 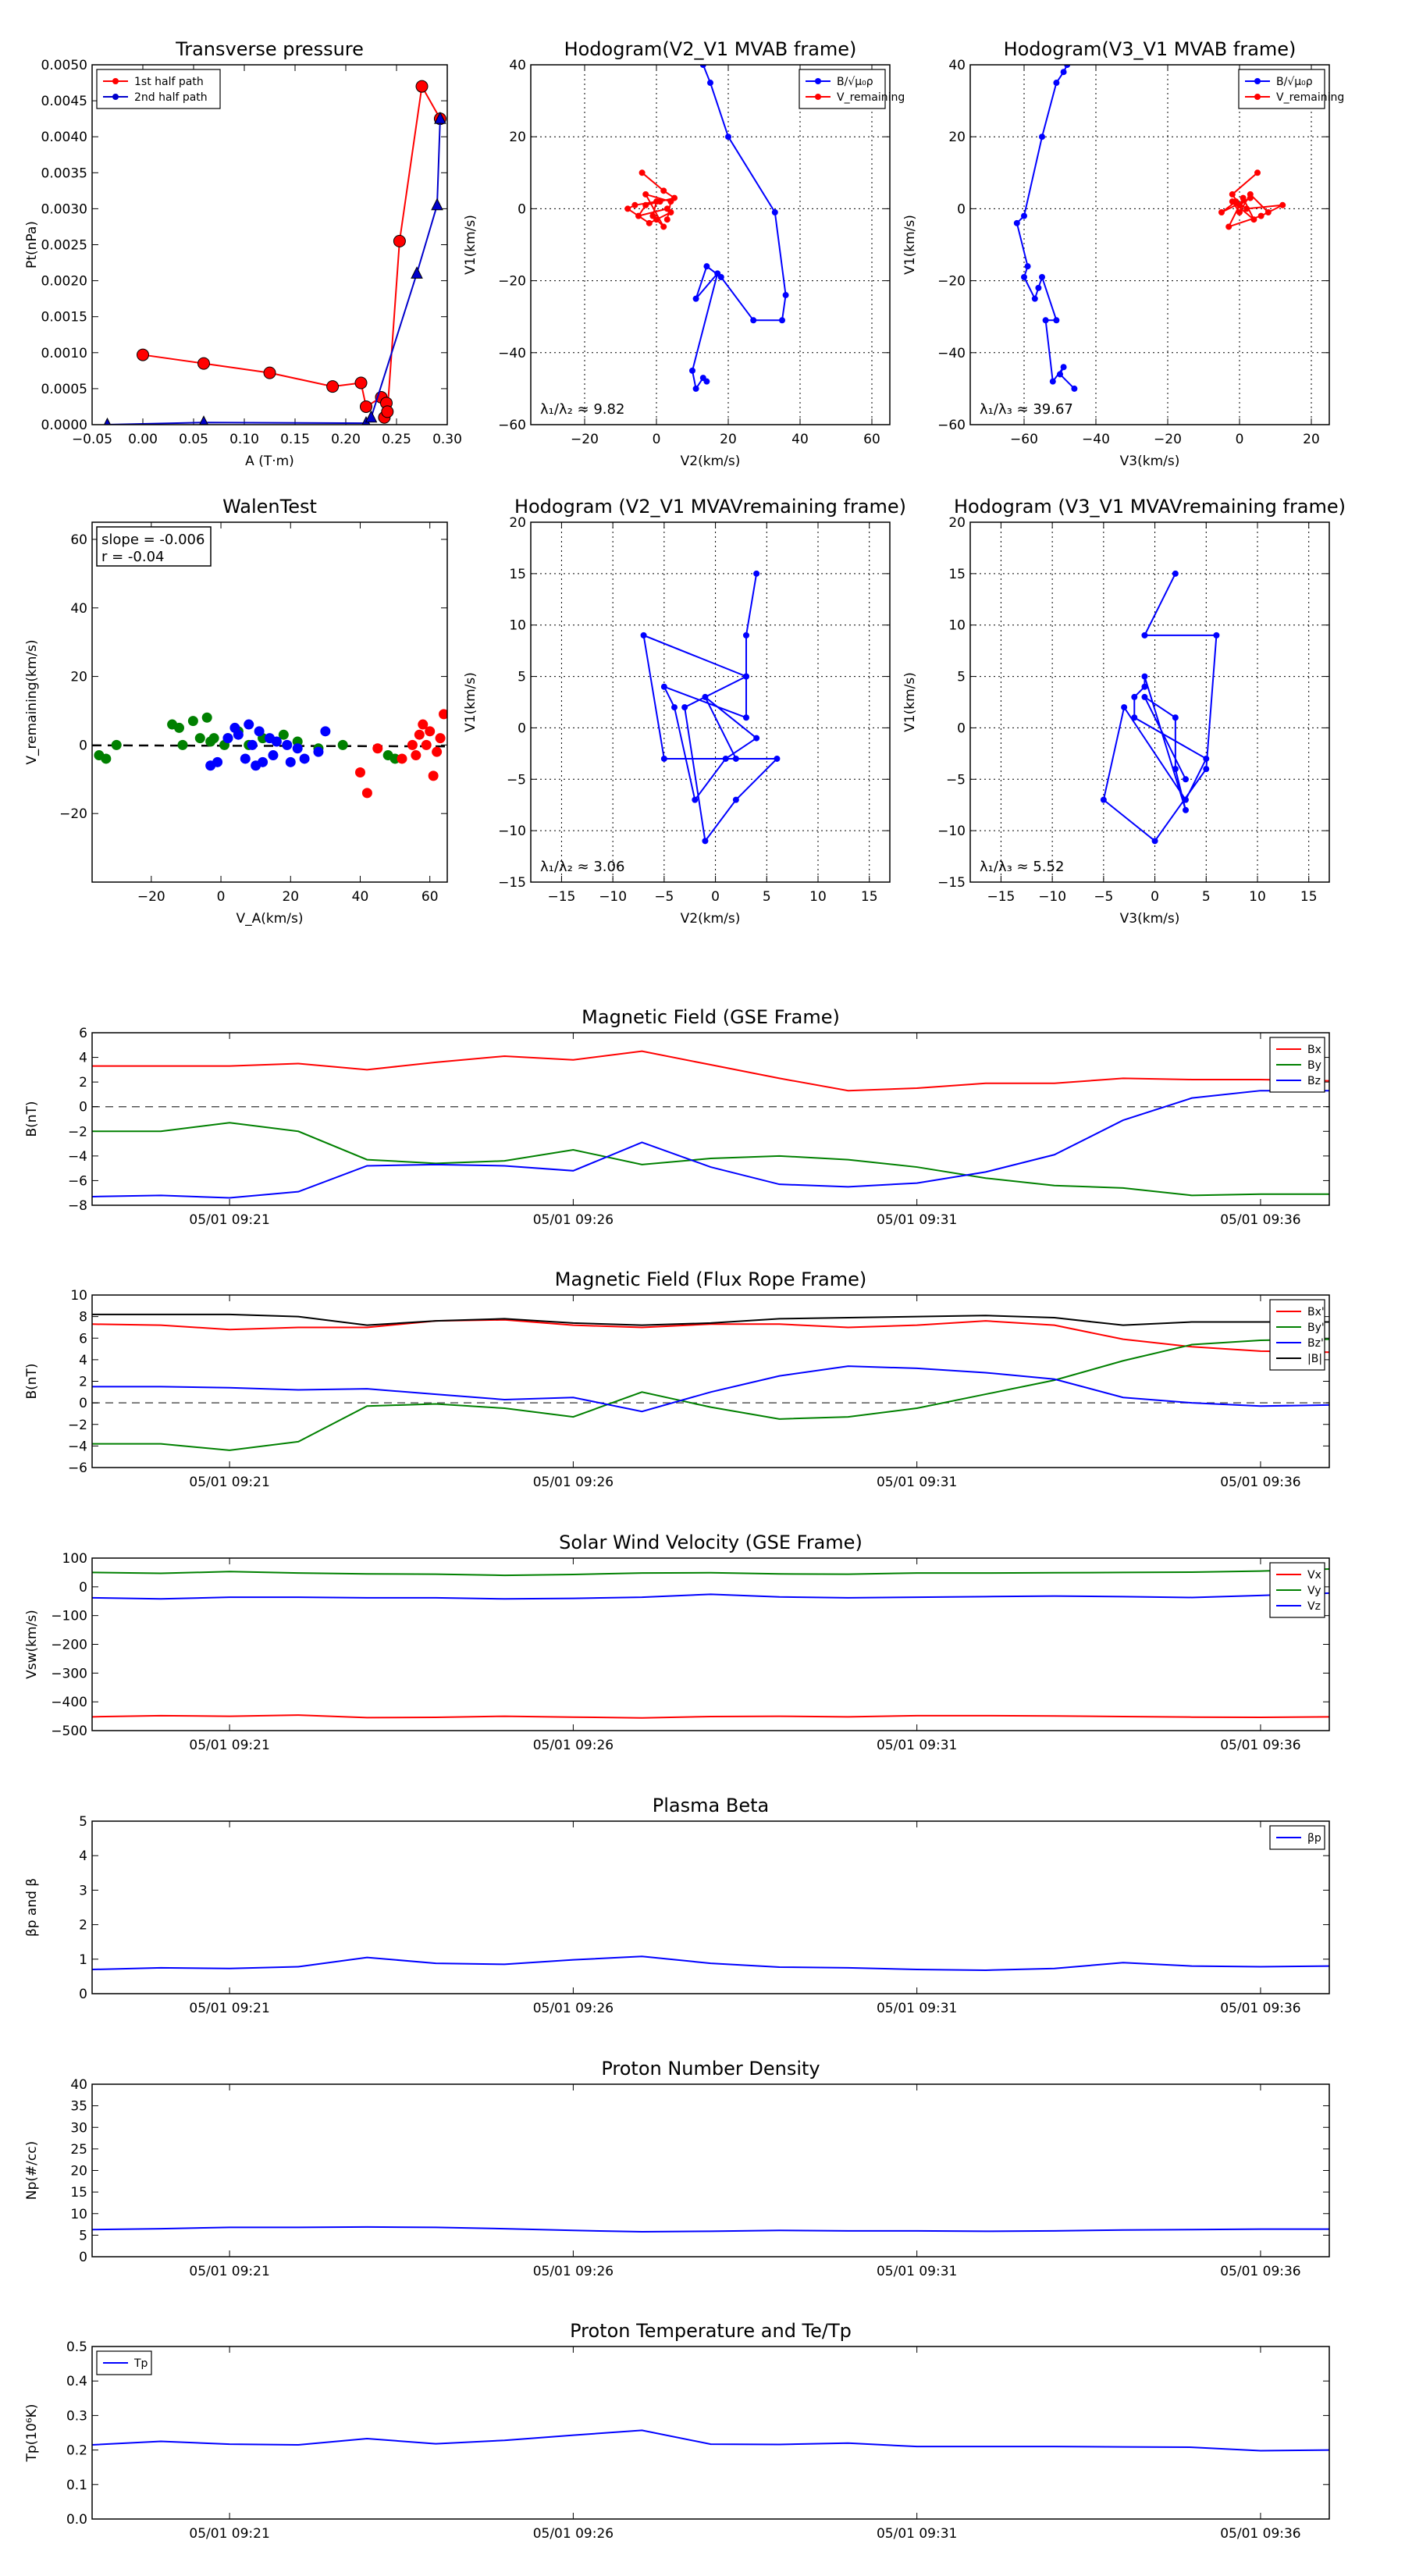 I want to click on x-tick-label: 0.05, so click(x=194, y=439).